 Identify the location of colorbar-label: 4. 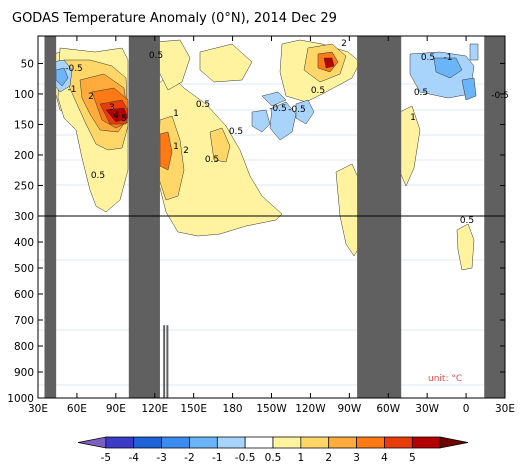
(384, 458).